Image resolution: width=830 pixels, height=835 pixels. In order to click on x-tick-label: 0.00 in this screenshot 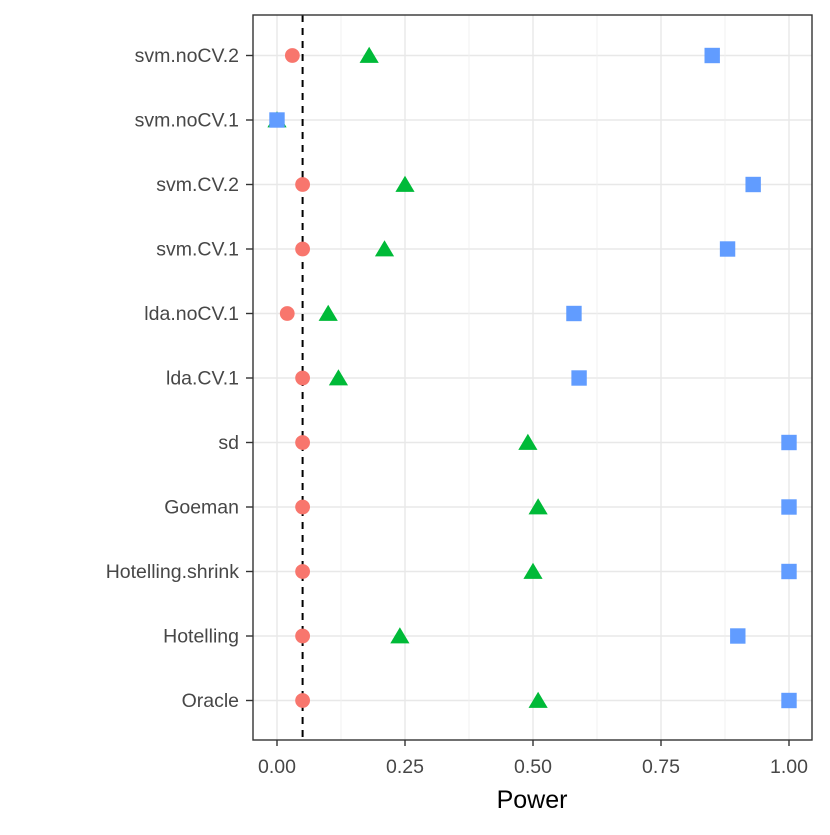, I will do `click(277, 767)`.